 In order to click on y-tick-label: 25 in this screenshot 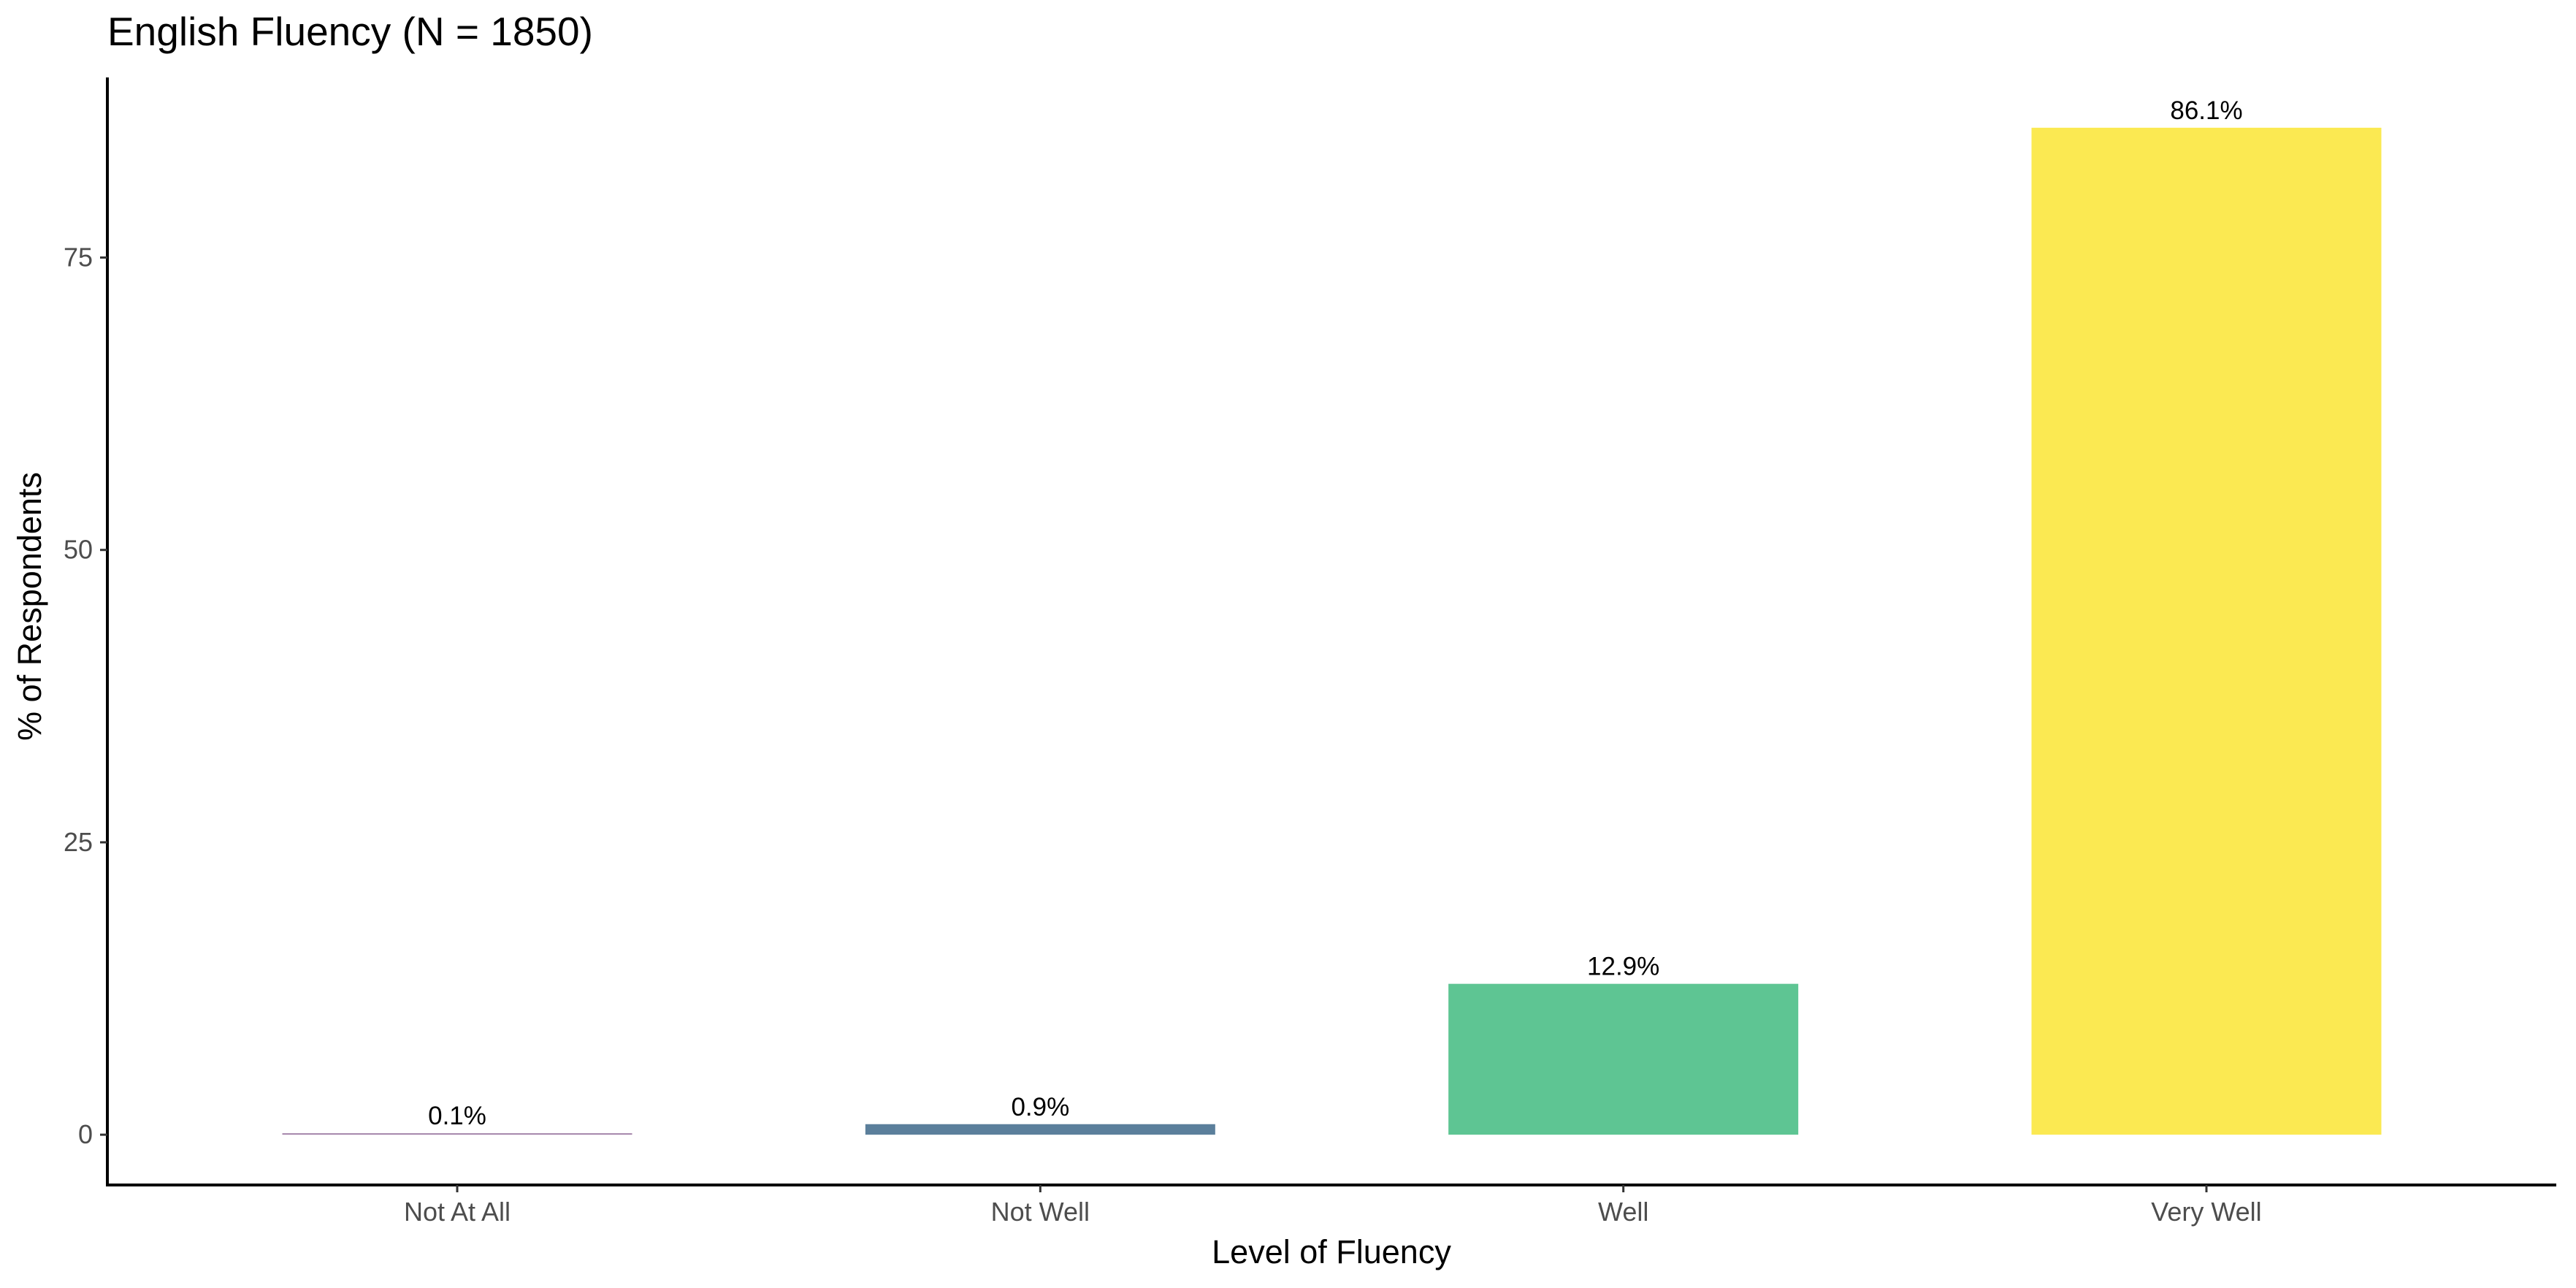, I will do `click(78, 842)`.